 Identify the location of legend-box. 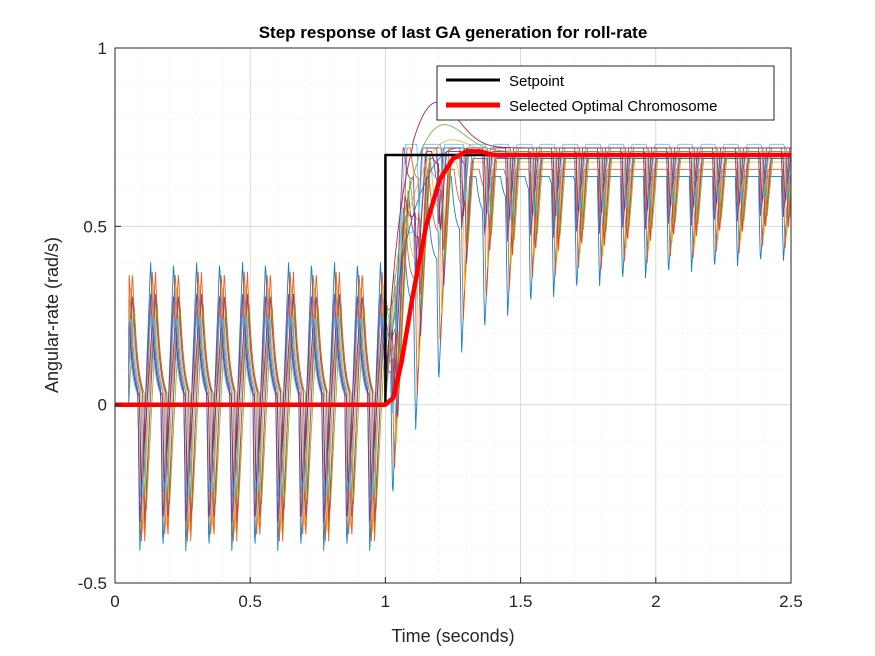
(605, 93).